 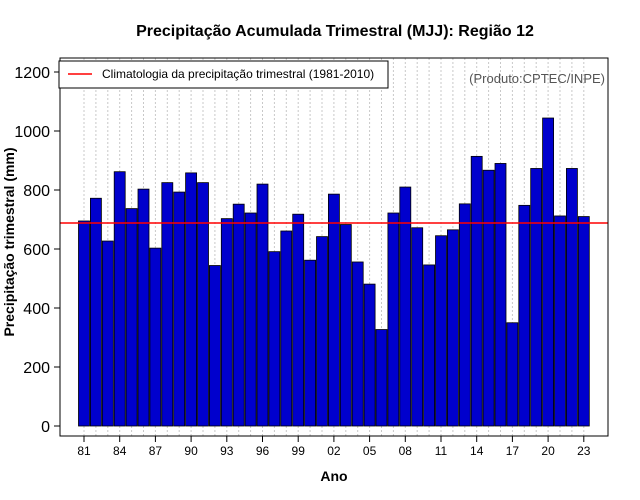 What do you see at coordinates (32, 73) in the screenshot?
I see `y-tick-label: 1200` at bounding box center [32, 73].